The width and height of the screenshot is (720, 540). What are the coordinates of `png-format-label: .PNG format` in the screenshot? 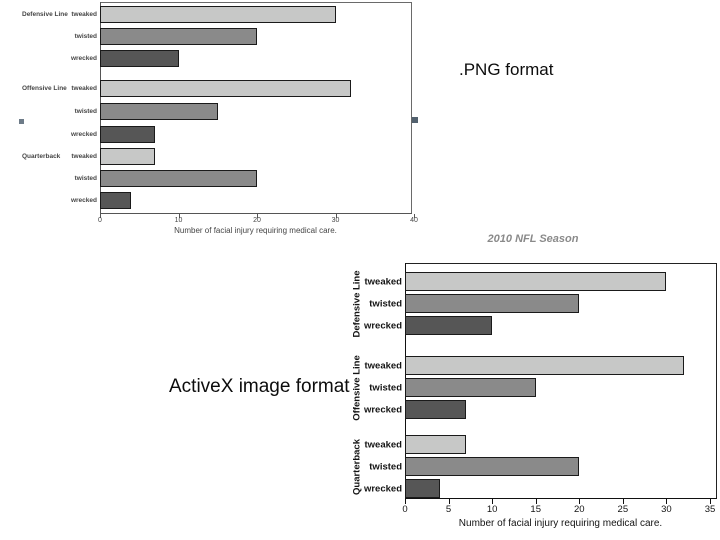 It's located at (506, 69).